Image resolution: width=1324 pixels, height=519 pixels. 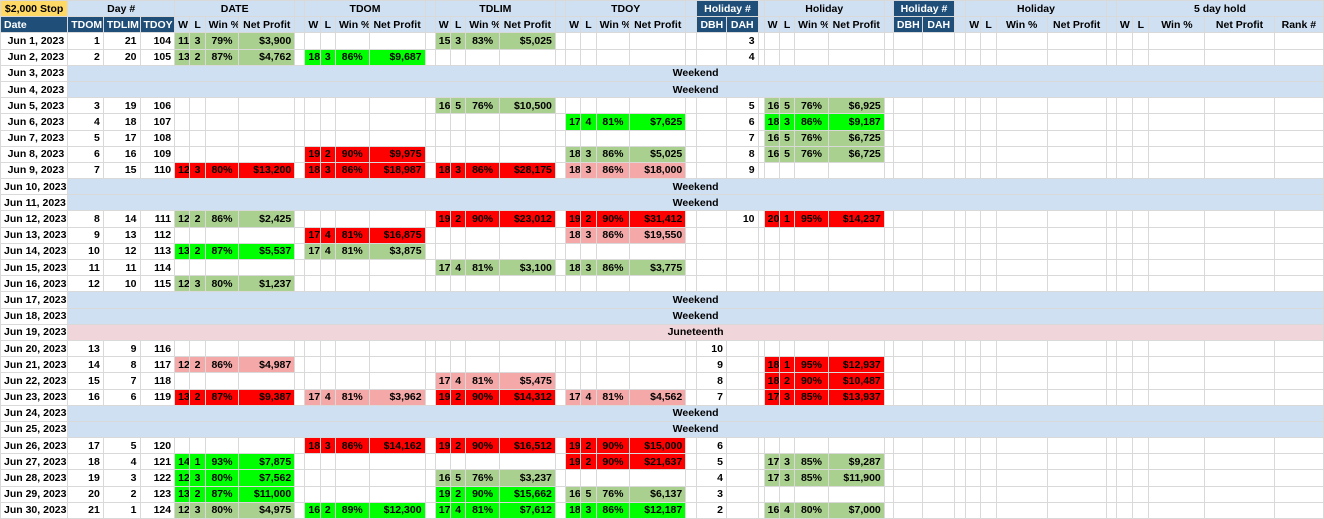 What do you see at coordinates (771, 122) in the screenshot?
I see `holiday-w-cell: 18` at bounding box center [771, 122].